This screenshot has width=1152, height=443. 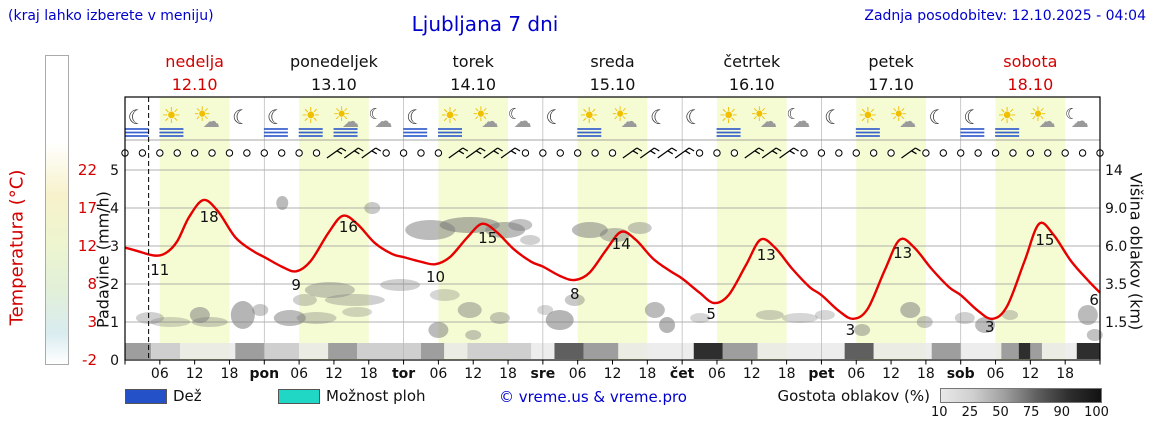 What do you see at coordinates (89, 360) in the screenshot?
I see `temp-tick-label: -2` at bounding box center [89, 360].